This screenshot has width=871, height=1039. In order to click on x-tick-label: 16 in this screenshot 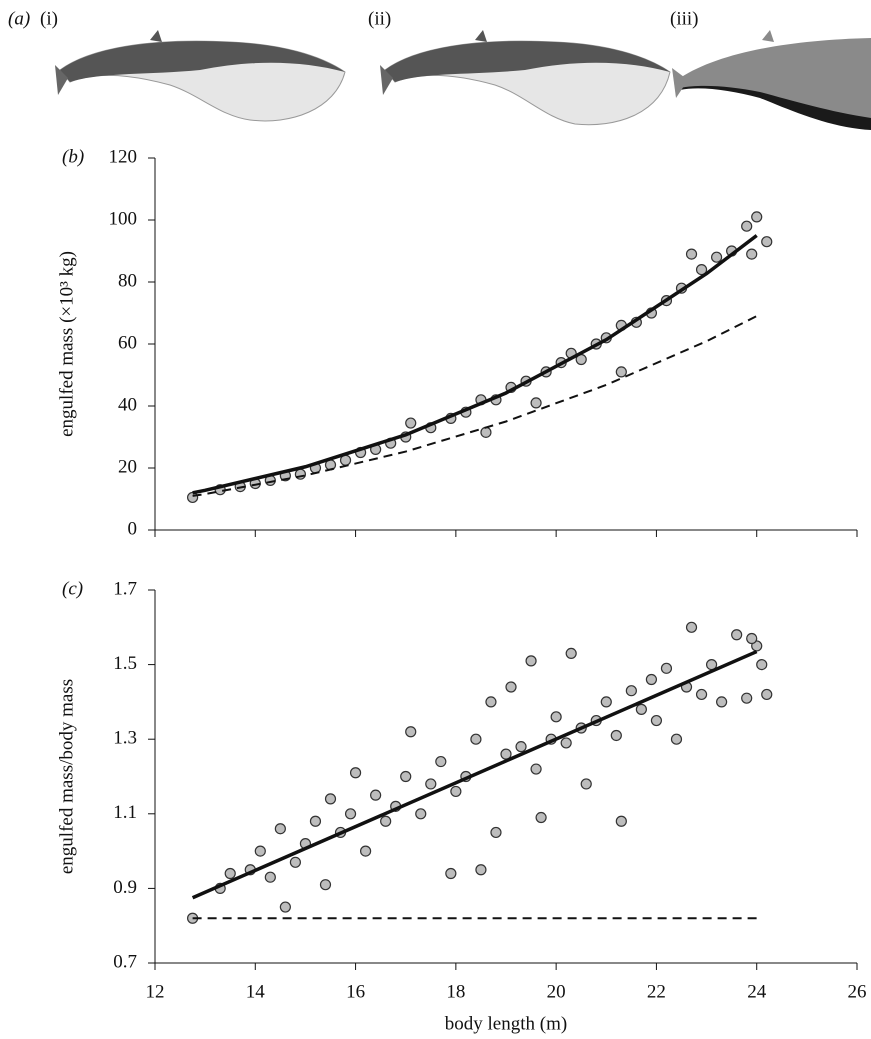, I will do `click(355, 991)`.